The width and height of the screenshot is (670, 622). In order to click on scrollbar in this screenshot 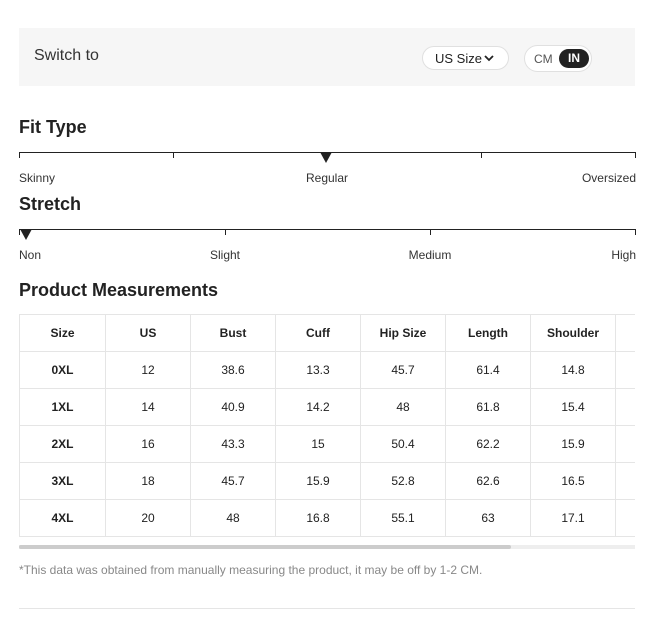, I will do `click(327, 547)`.